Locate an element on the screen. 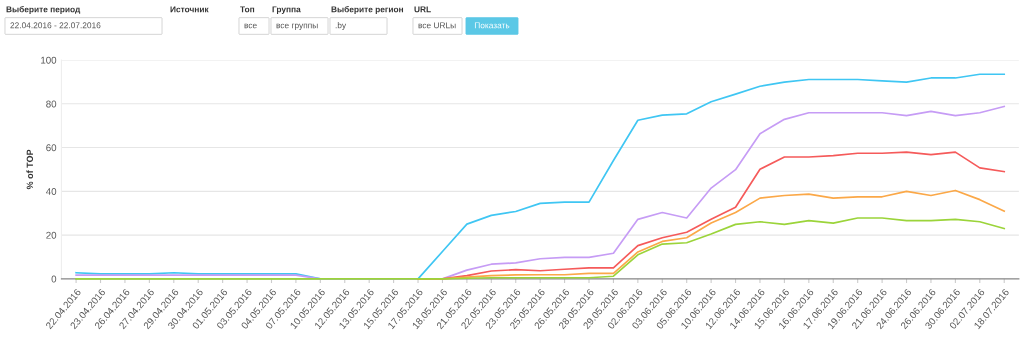 The width and height of the screenshot is (1024, 353). text: все is located at coordinates (250, 26).